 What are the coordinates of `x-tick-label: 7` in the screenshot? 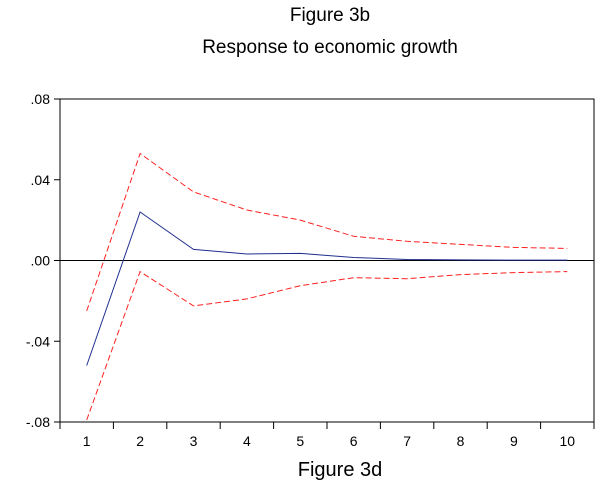 It's located at (407, 441).